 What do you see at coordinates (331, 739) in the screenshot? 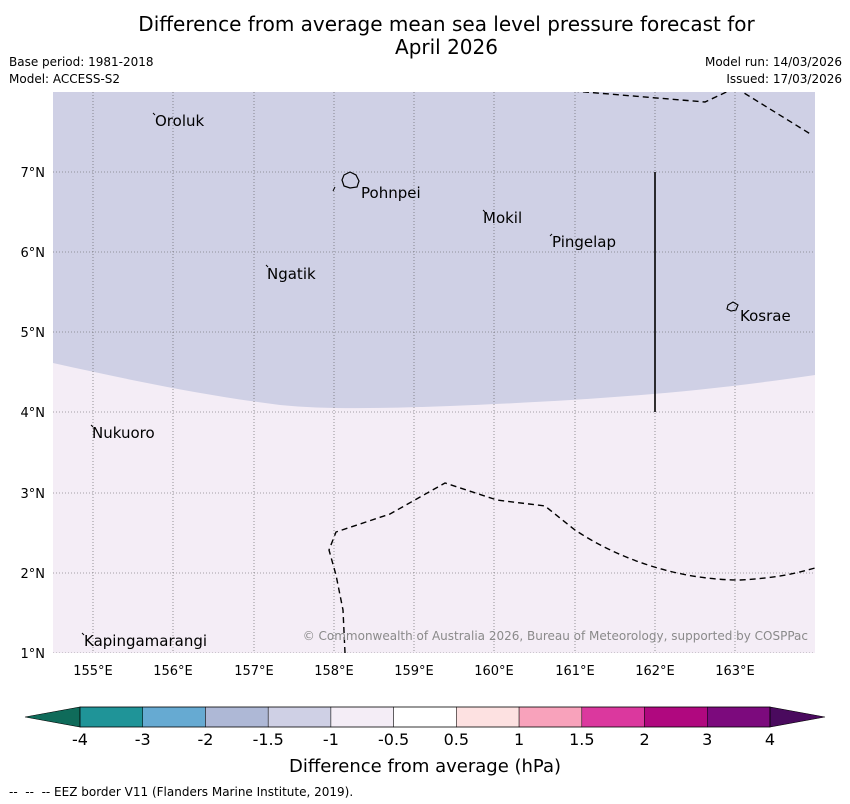
I see `colorbar-tick-label: -1` at bounding box center [331, 739].